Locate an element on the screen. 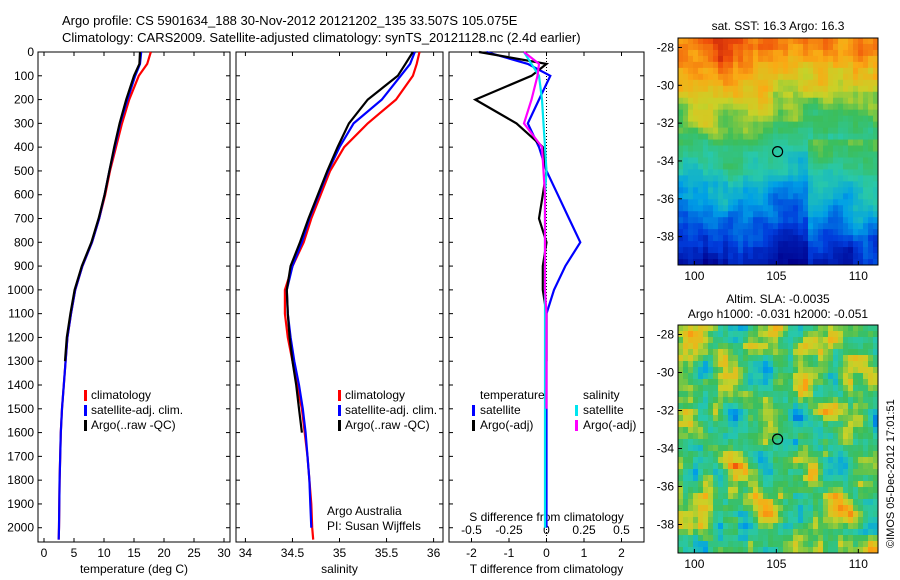 This screenshot has height=580, width=900. x-tick-label: 2 is located at coordinates (621, 553).